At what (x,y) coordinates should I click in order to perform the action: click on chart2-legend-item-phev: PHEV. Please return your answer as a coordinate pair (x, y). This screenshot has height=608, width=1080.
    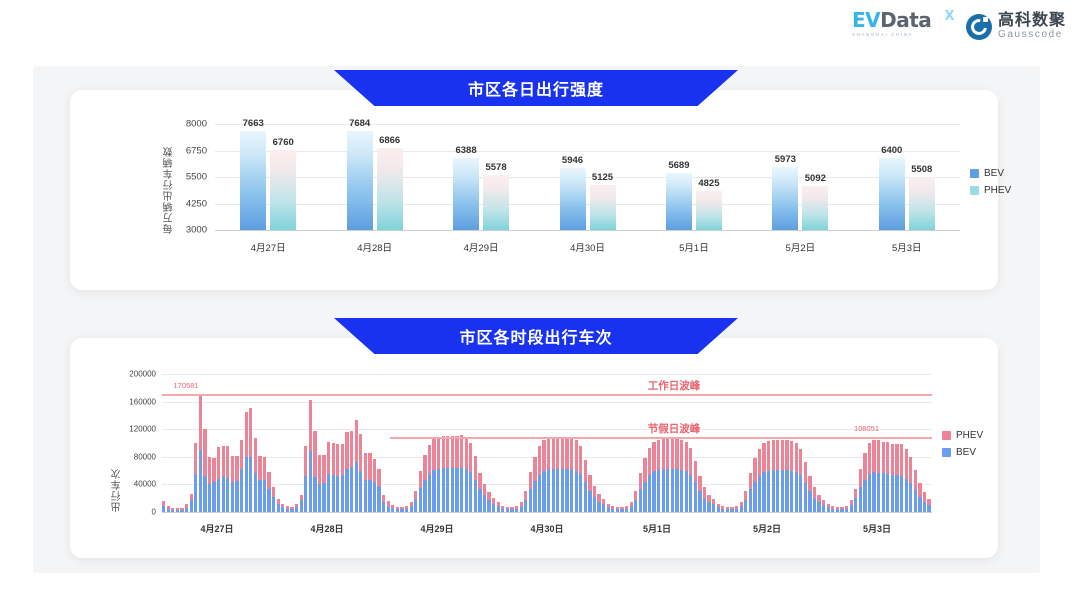
    Looking at the image, I should click on (962, 435).